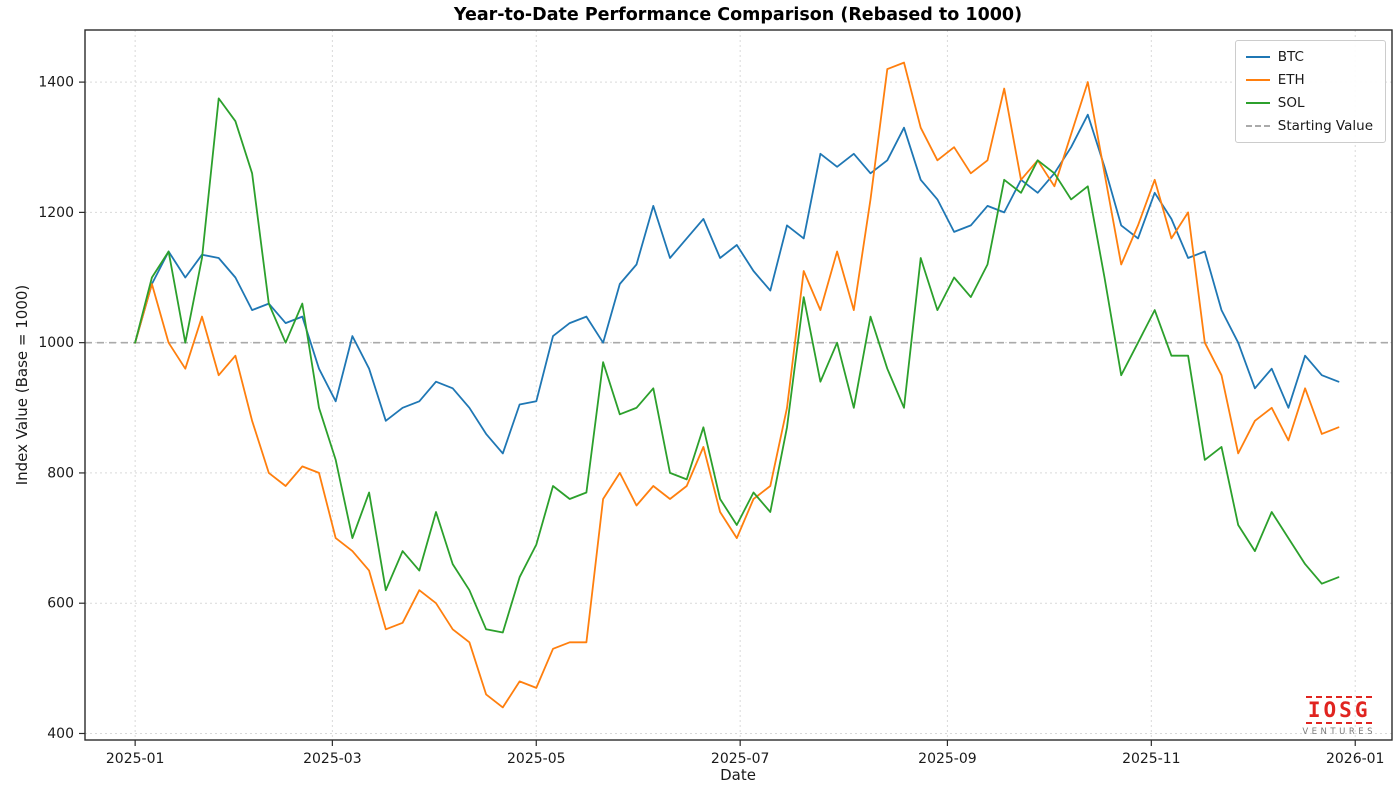  What do you see at coordinates (332, 759) in the screenshot?
I see `x-tick-label: 2025-03` at bounding box center [332, 759].